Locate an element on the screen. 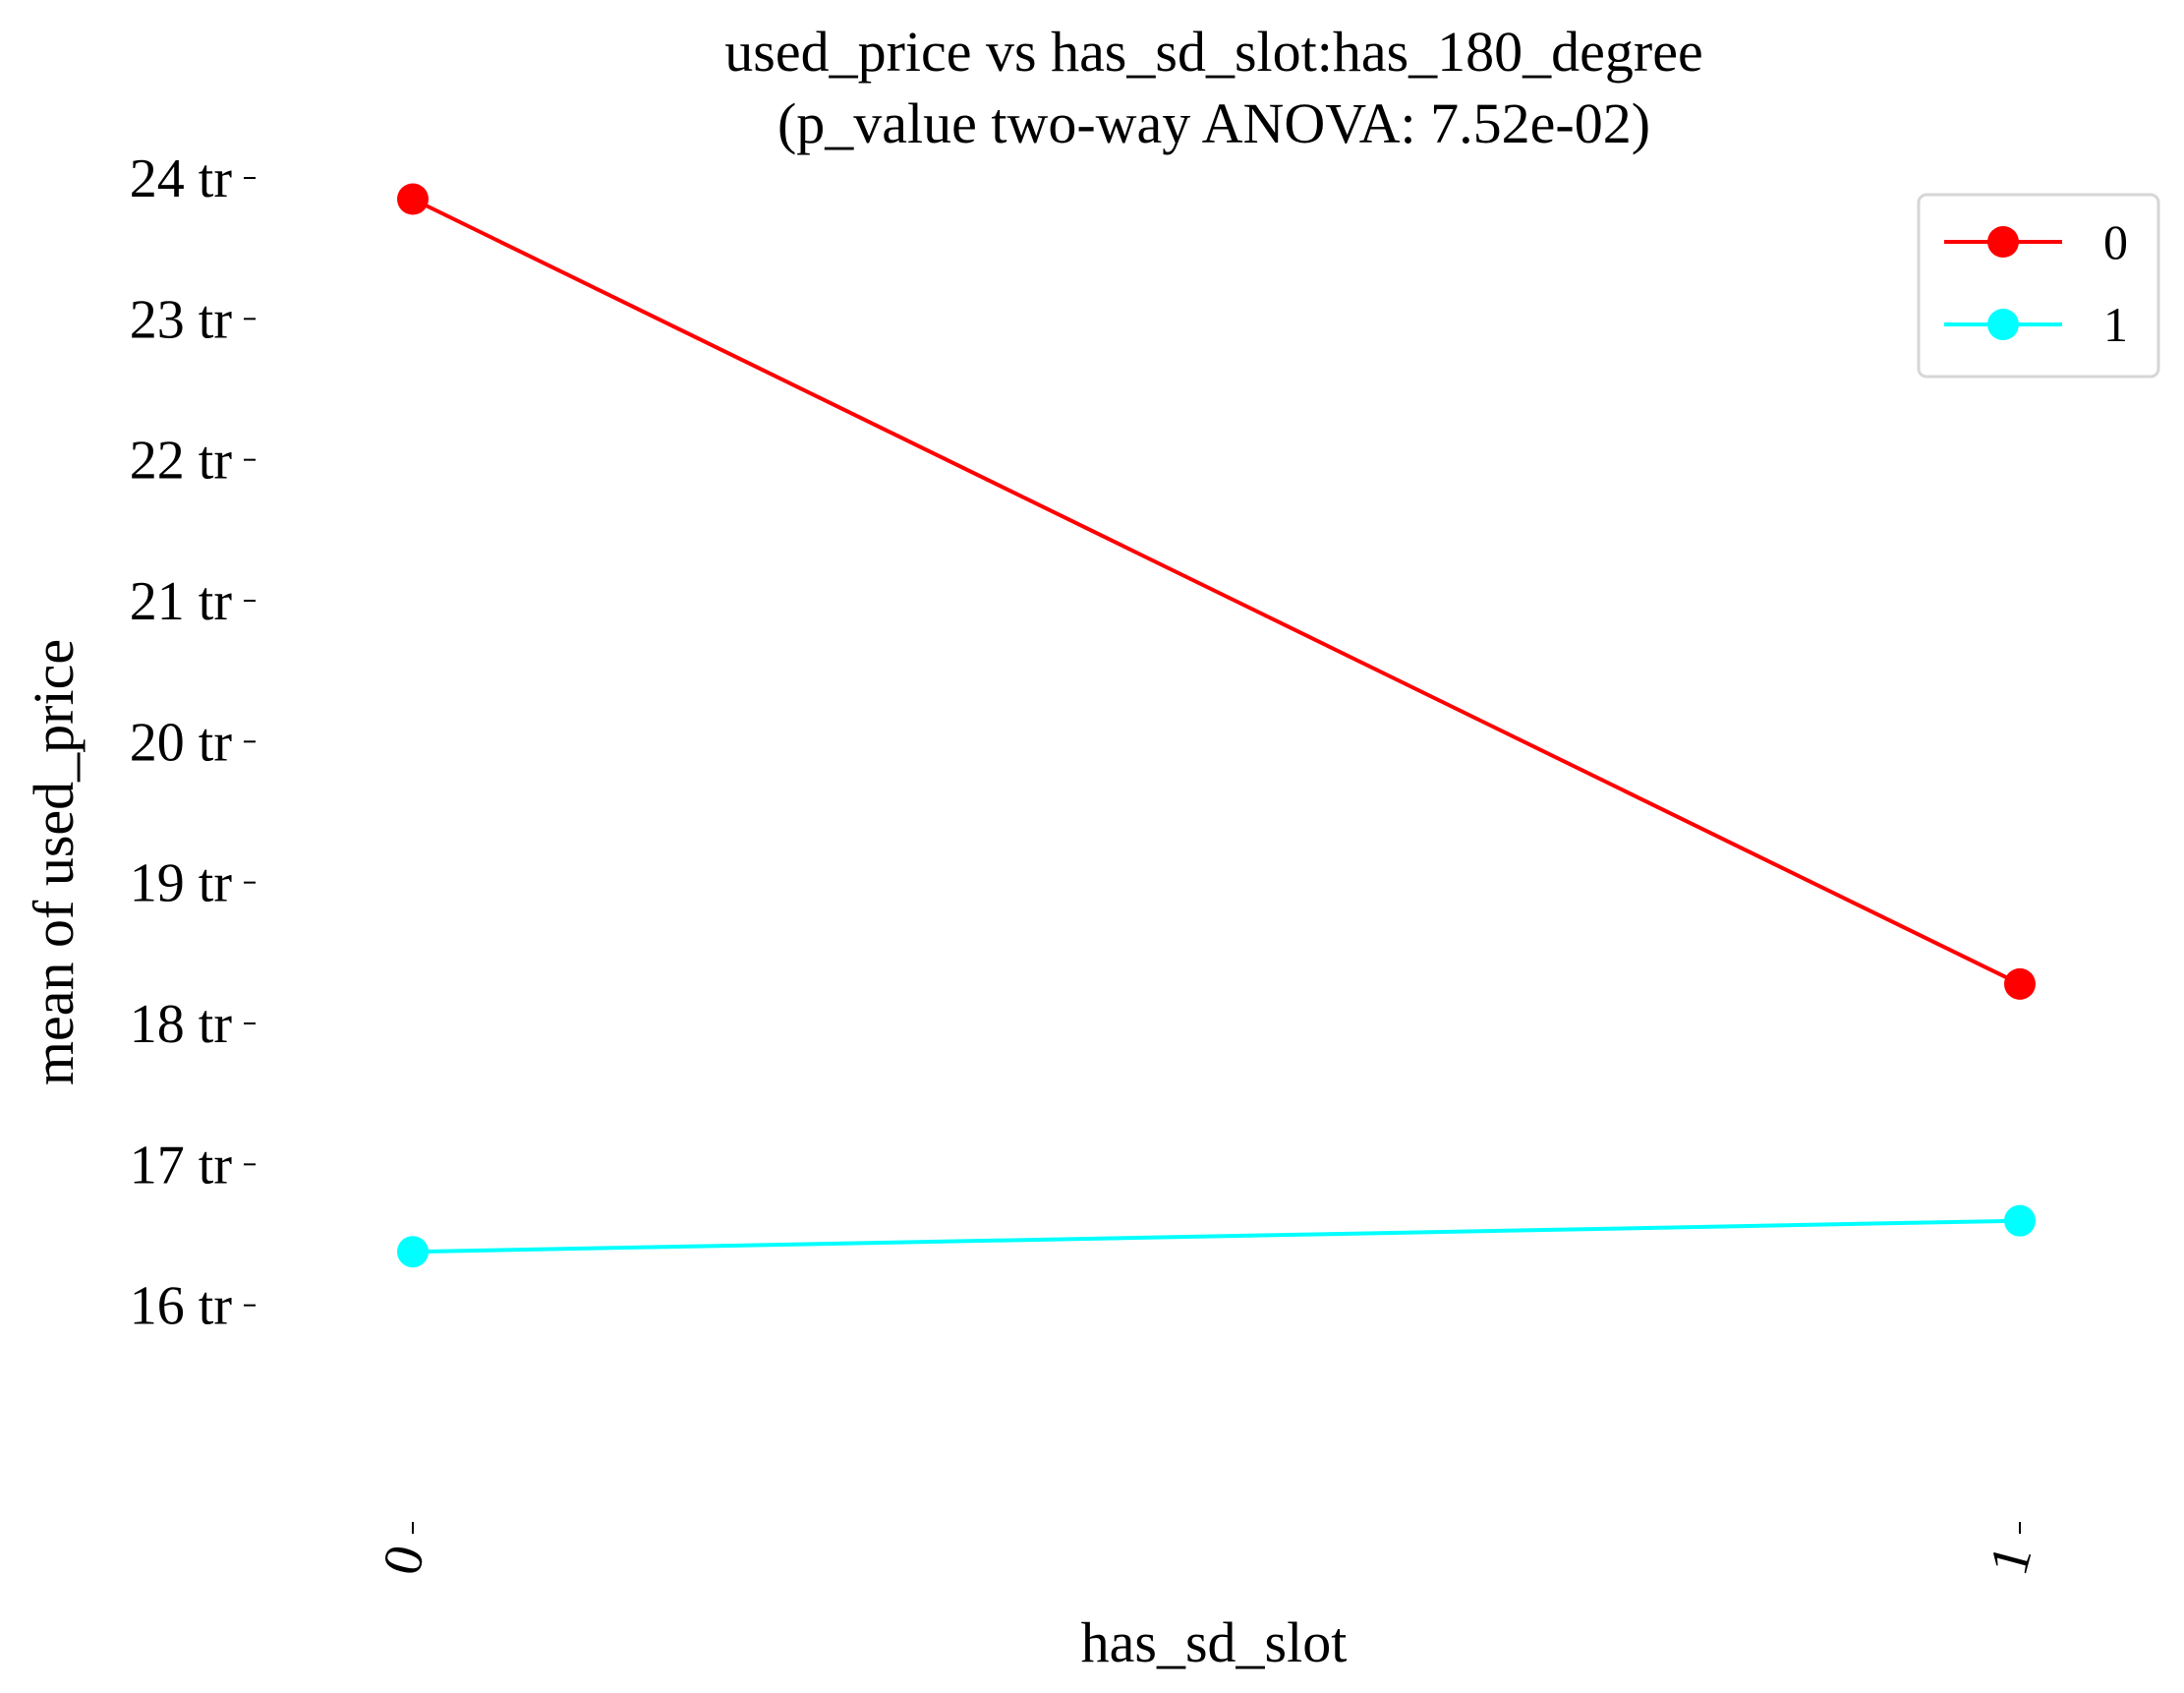  series-1-line is located at coordinates (1216, 1236).